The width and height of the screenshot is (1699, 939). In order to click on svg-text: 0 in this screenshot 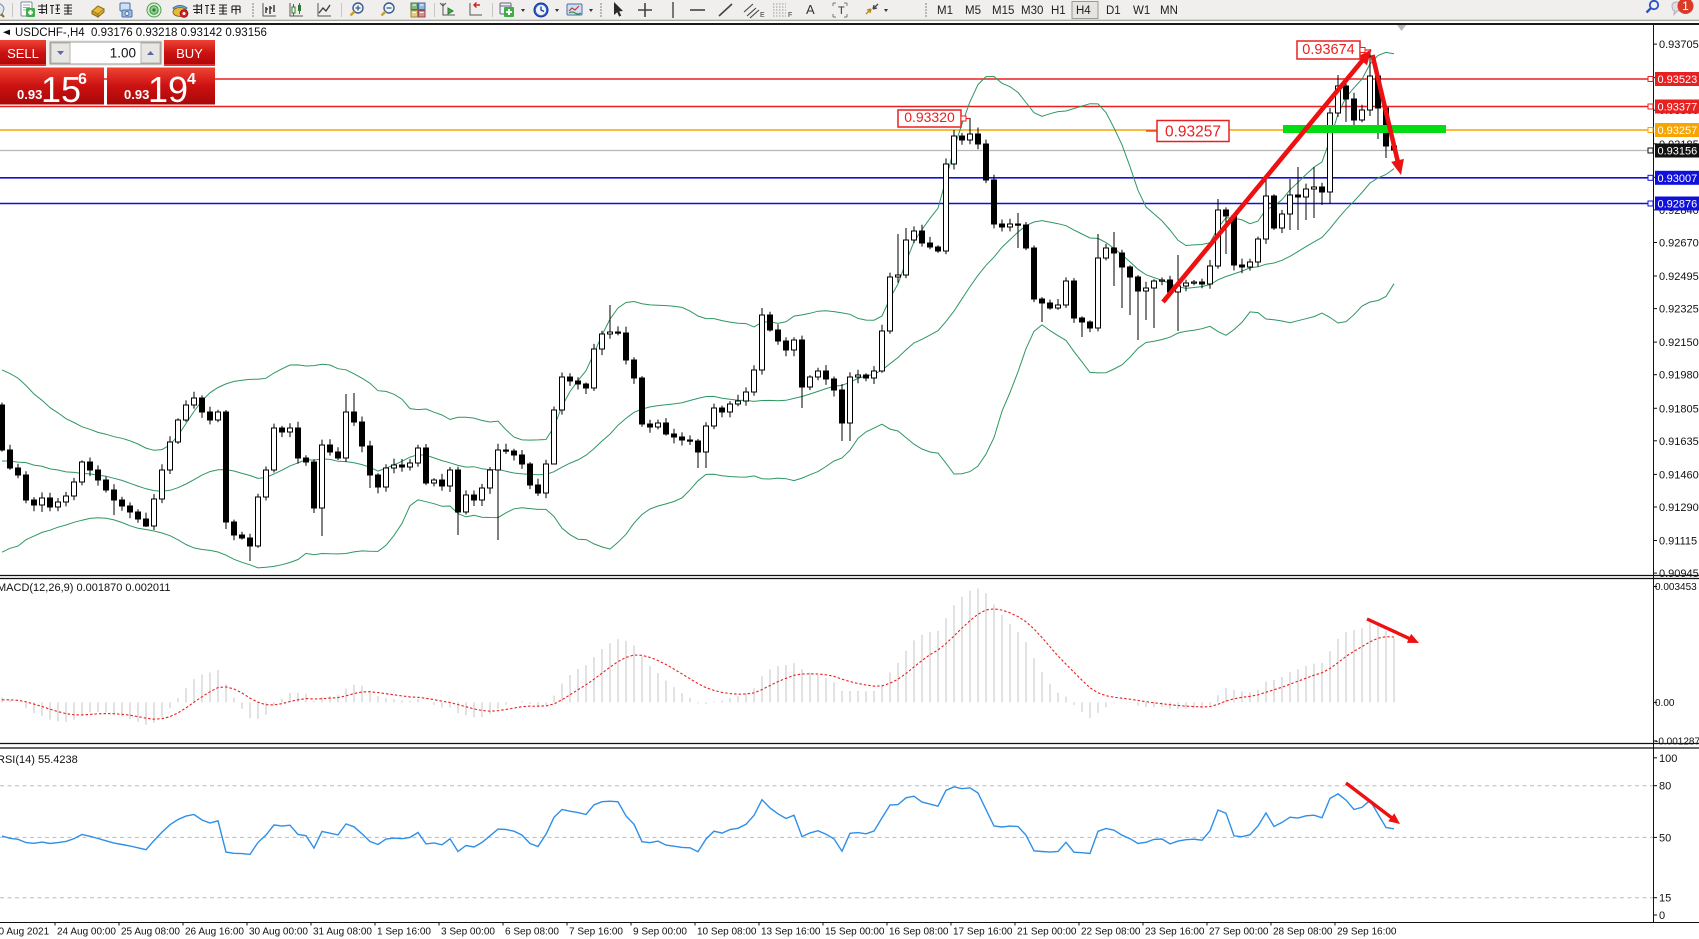, I will do `click(1662, 916)`.